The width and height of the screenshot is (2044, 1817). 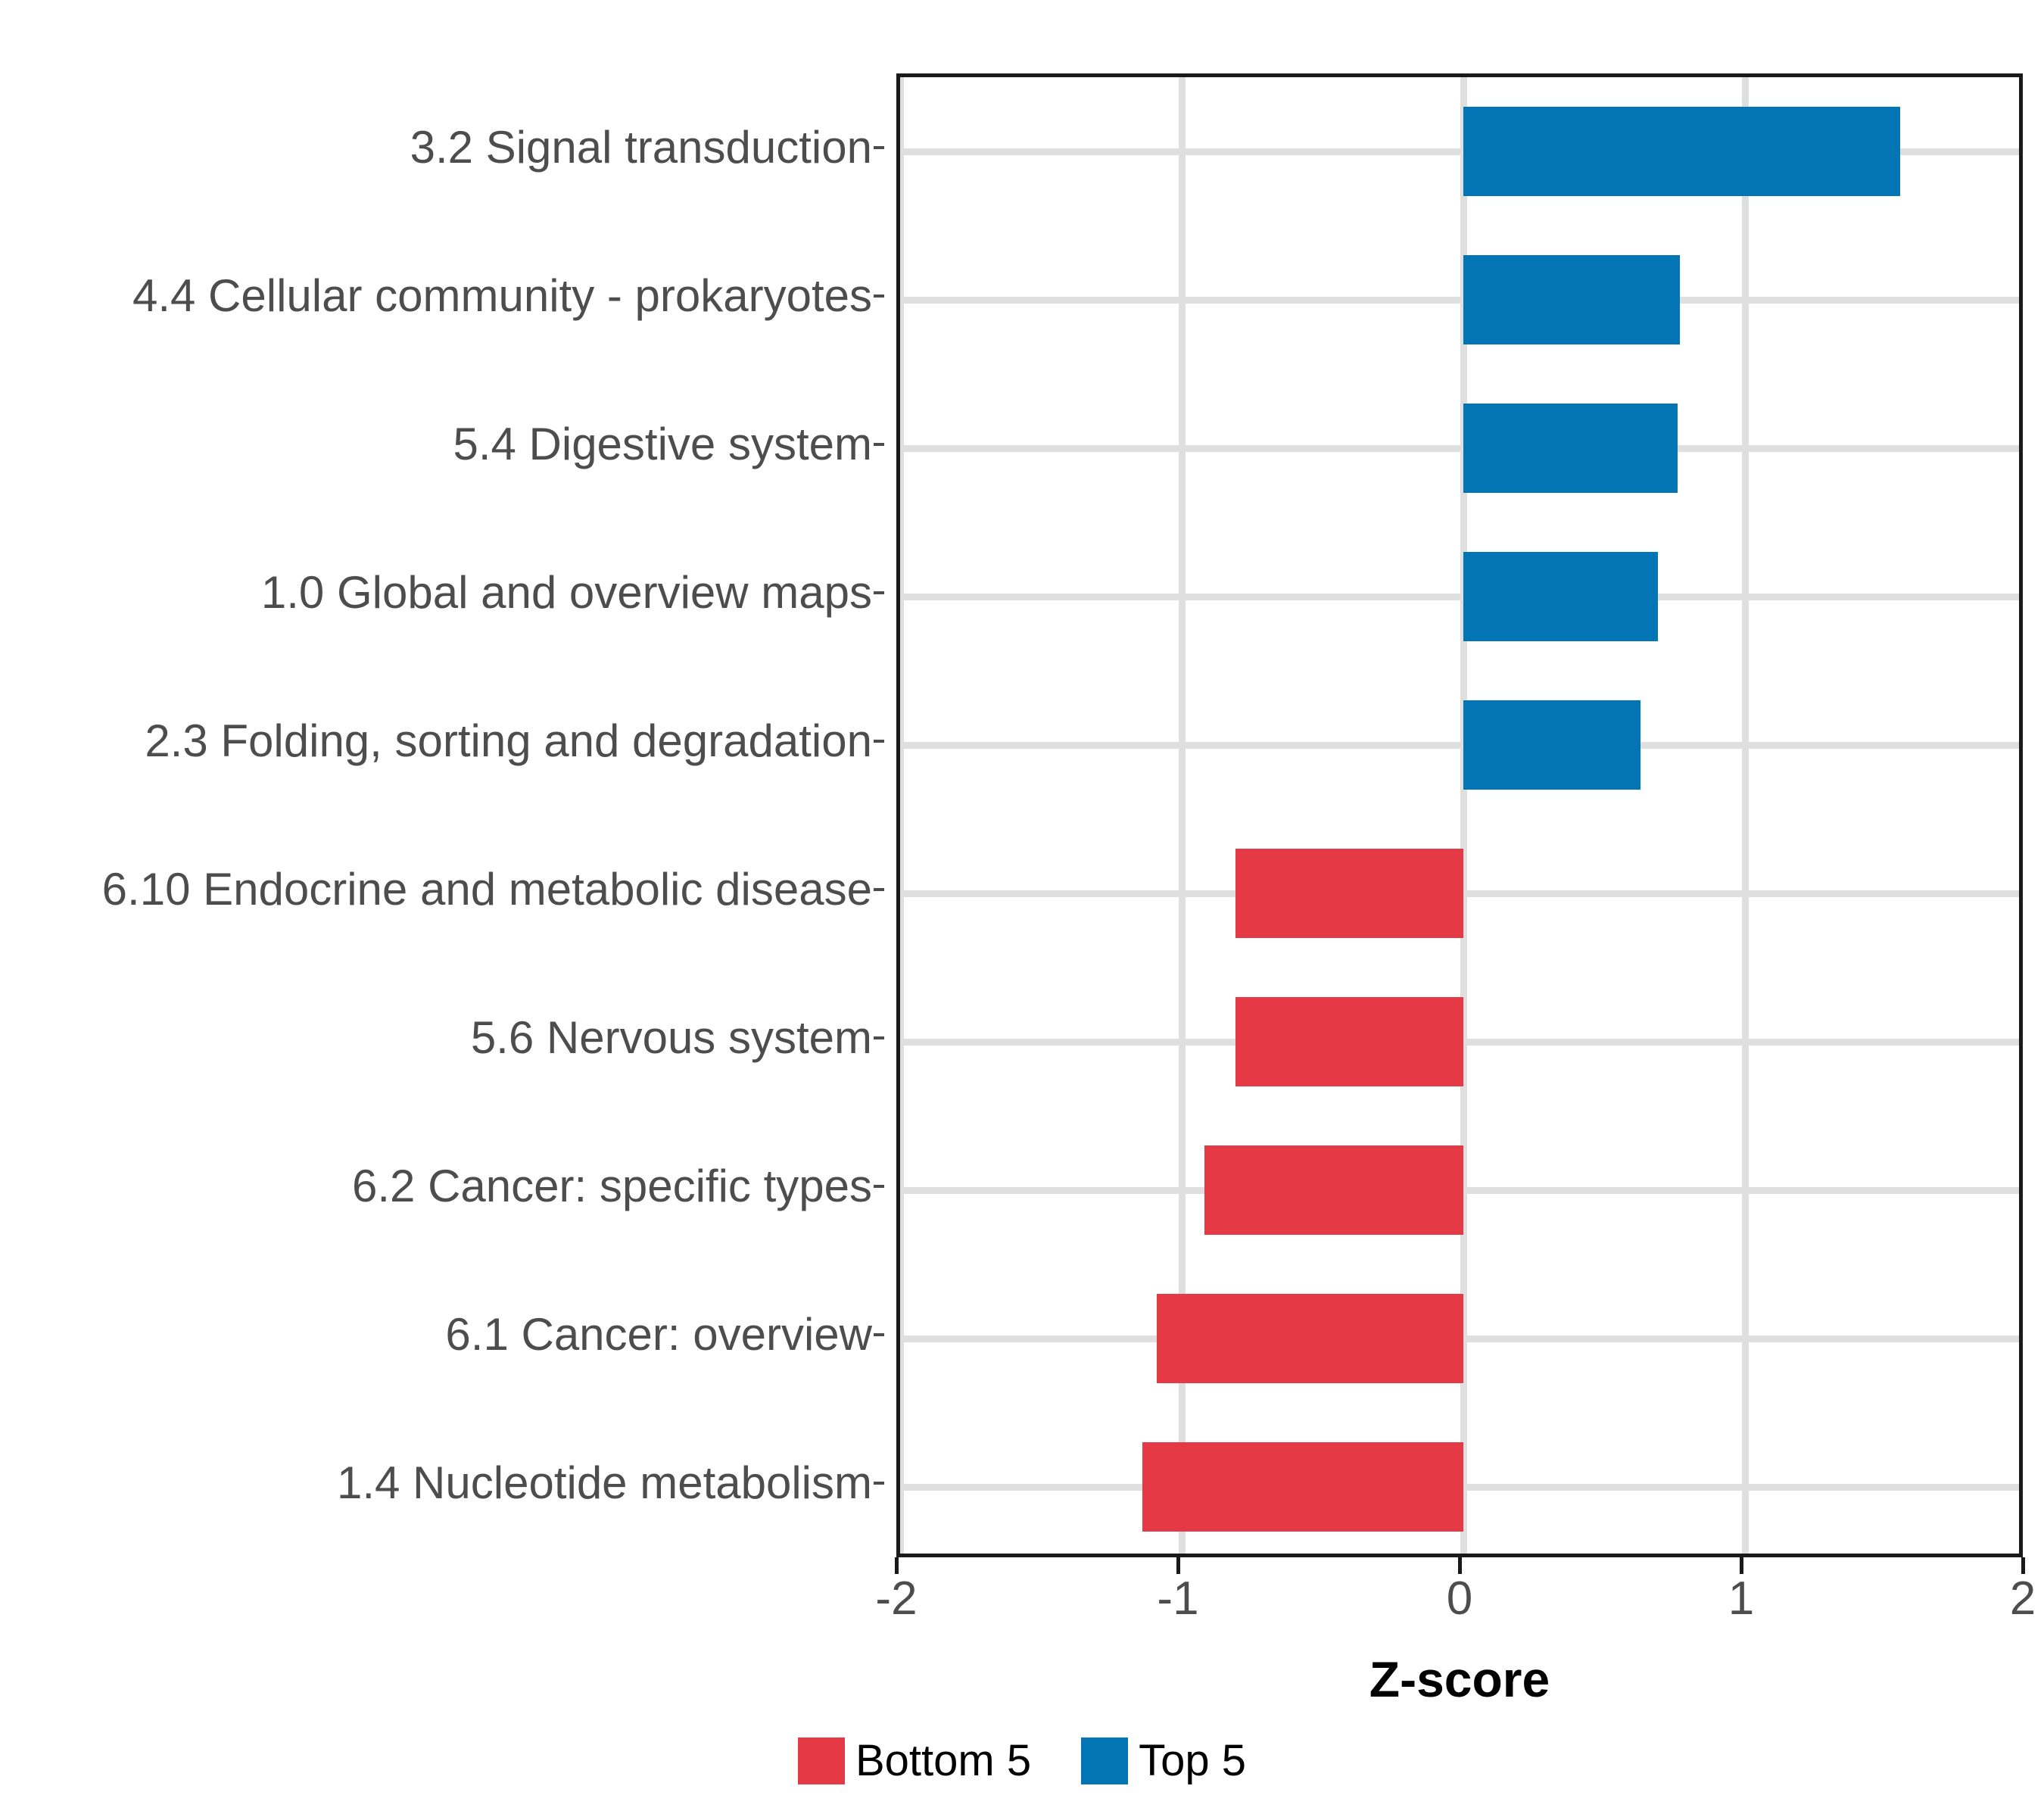 I want to click on y-axis-tick-2: 4.4 Cellular community - prokaryotes, so click(x=442, y=296).